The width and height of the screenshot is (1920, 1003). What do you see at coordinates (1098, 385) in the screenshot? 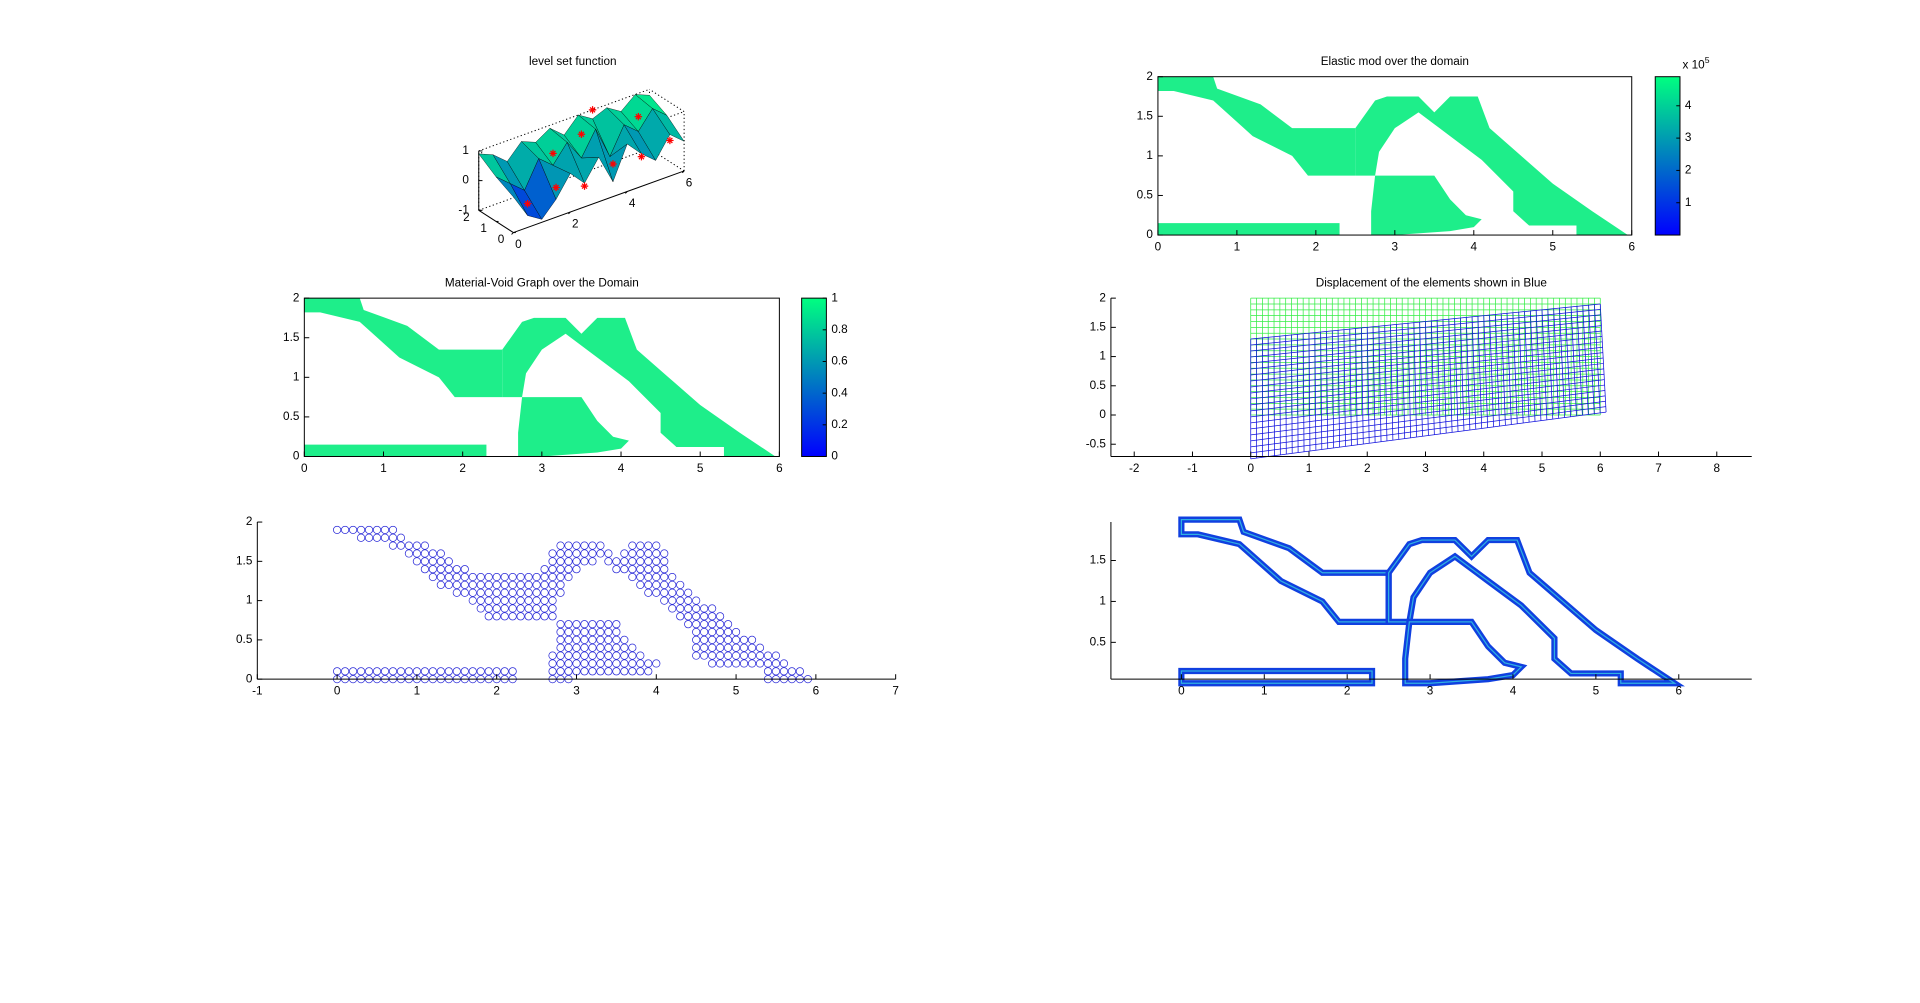
I see `y-tick-label: 0.5` at bounding box center [1098, 385].